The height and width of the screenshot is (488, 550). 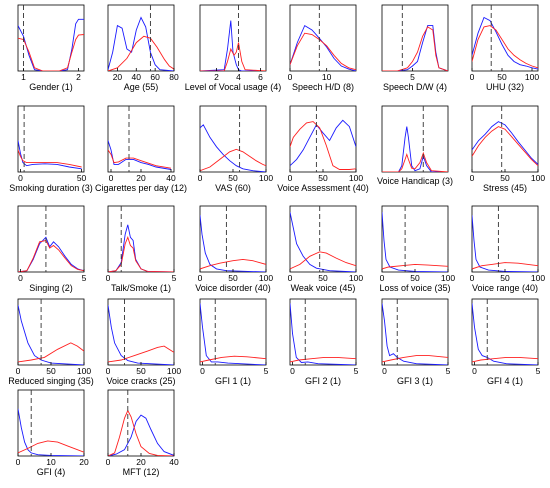 I want to click on x-axis-label: Age (55), so click(x=141, y=87).